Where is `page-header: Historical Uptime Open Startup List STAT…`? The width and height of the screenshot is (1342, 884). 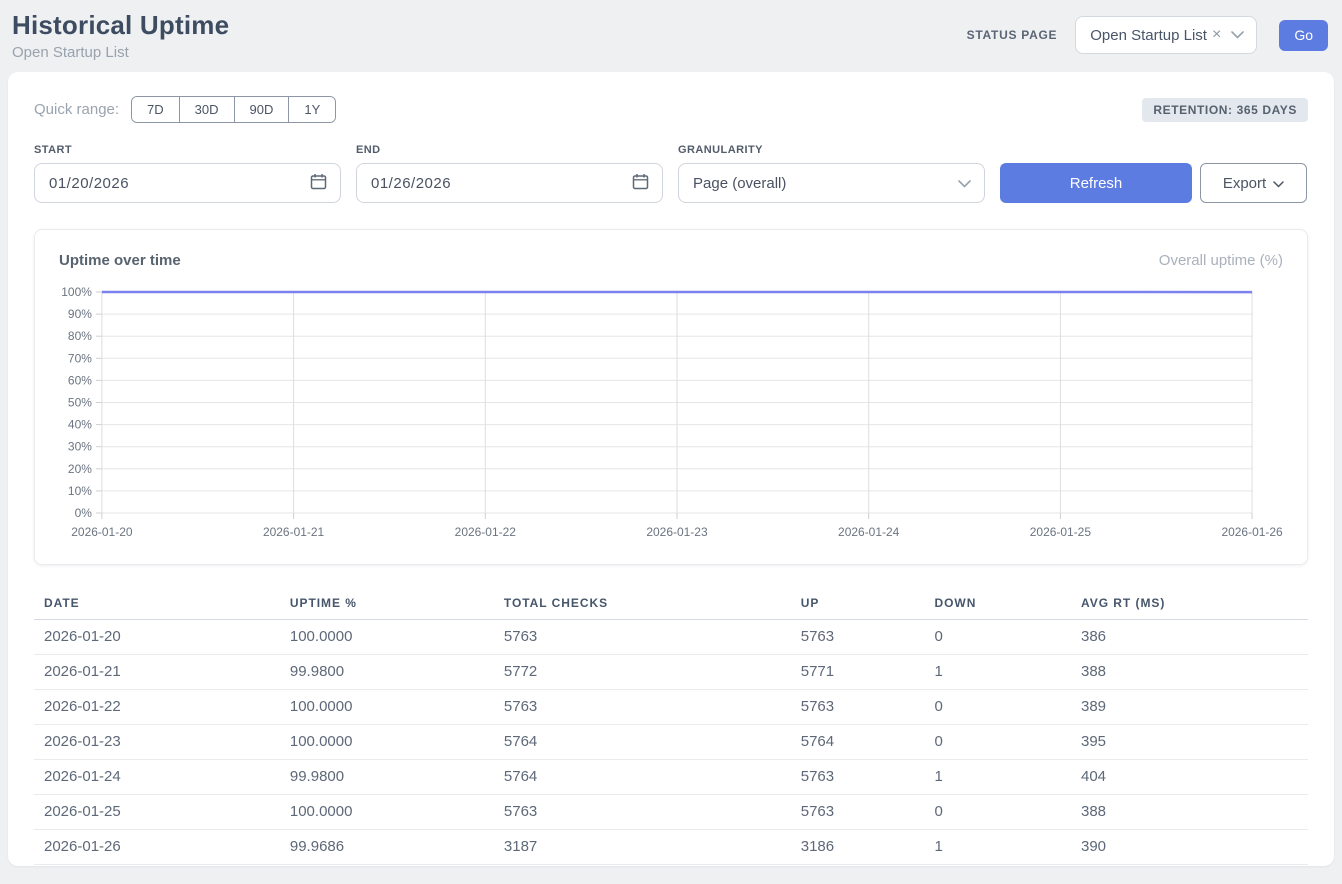 page-header: Historical Uptime Open Startup List STAT… is located at coordinates (671, 35).